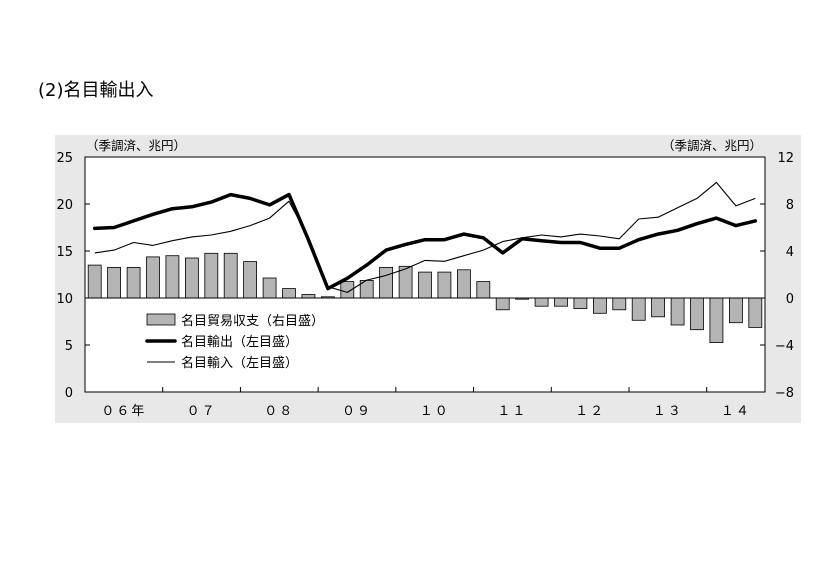  I want to click on y-tick-label: 15, so click(64, 252).